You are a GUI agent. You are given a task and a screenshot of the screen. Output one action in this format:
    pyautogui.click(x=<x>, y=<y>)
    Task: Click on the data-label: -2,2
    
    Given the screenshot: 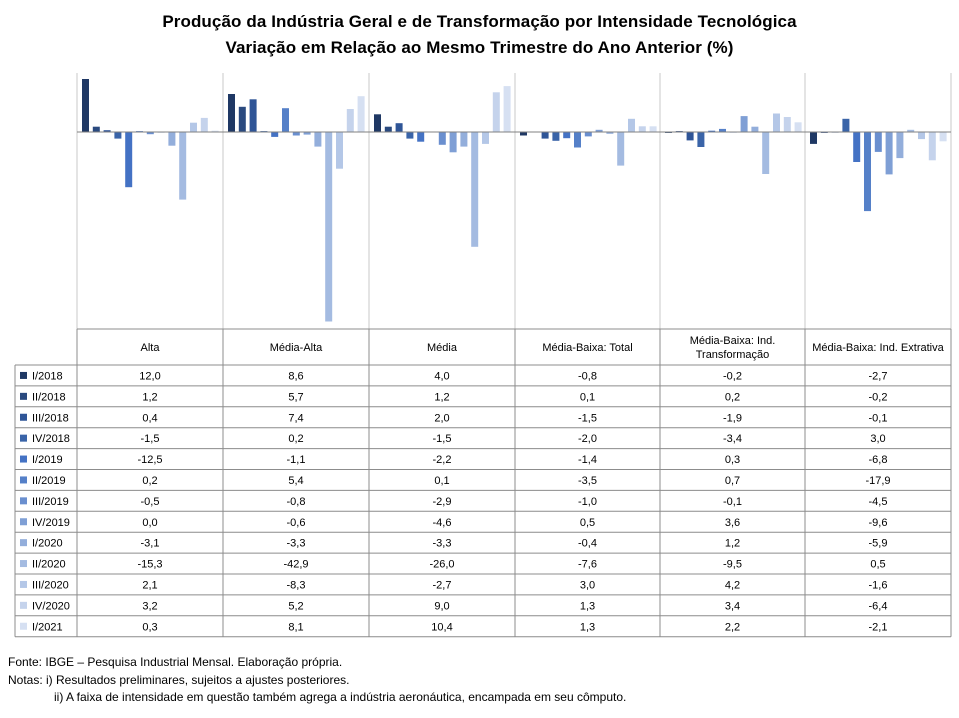 What is the action you would take?
    pyautogui.click(x=442, y=460)
    